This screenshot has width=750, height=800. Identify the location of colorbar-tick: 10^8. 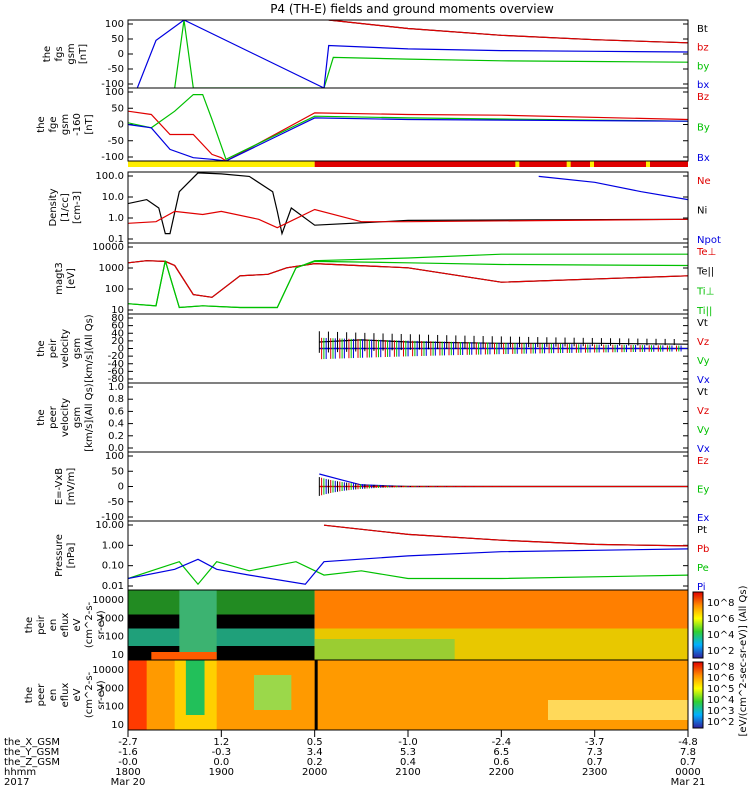
(720, 603).